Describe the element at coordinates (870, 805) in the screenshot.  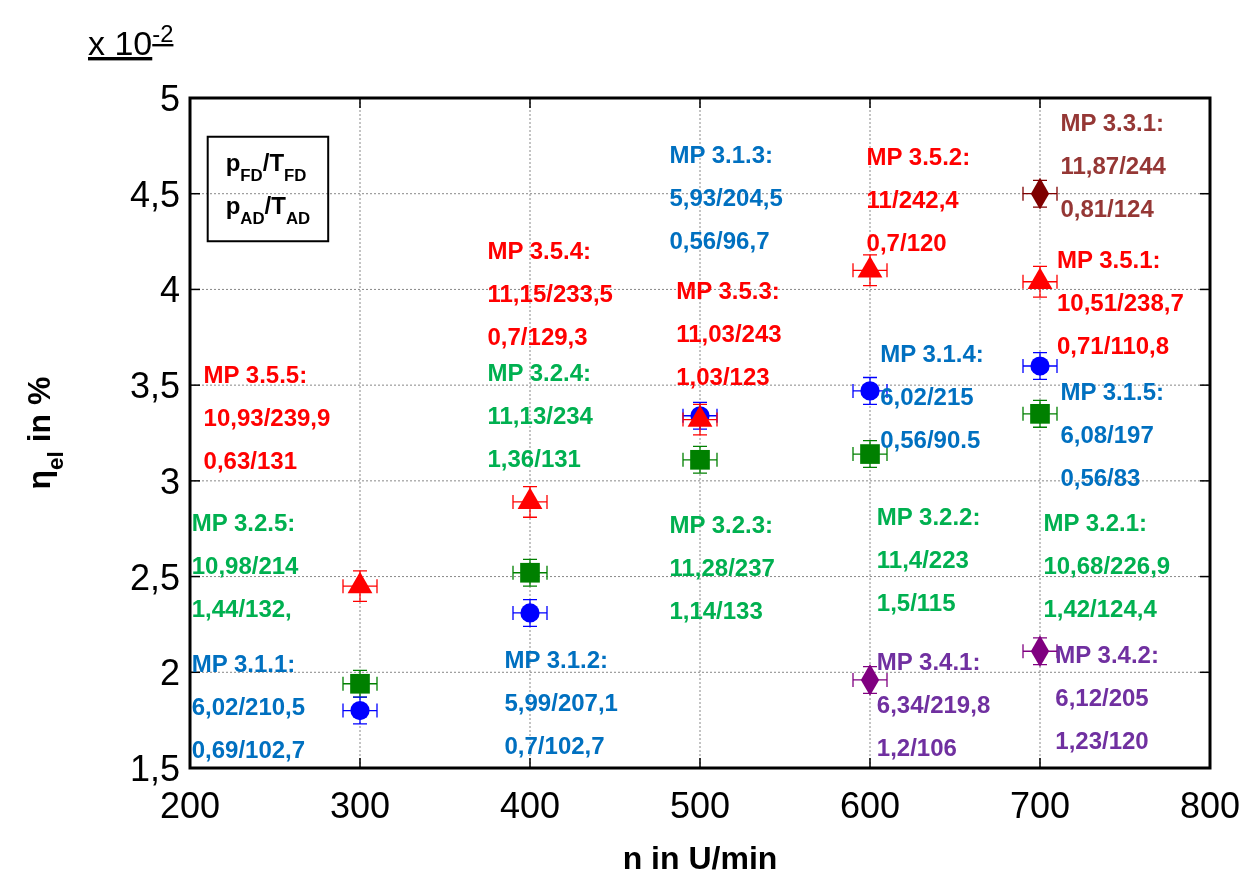
I see `x-tick-label: 600` at that location.